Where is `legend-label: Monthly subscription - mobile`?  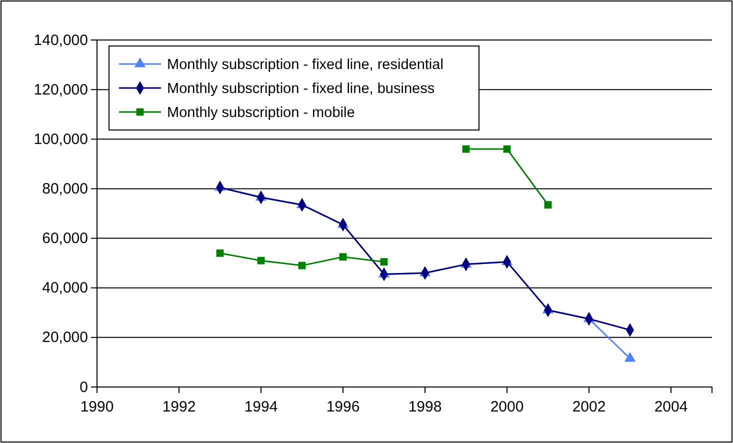 legend-label: Monthly subscription - mobile is located at coordinates (261, 113).